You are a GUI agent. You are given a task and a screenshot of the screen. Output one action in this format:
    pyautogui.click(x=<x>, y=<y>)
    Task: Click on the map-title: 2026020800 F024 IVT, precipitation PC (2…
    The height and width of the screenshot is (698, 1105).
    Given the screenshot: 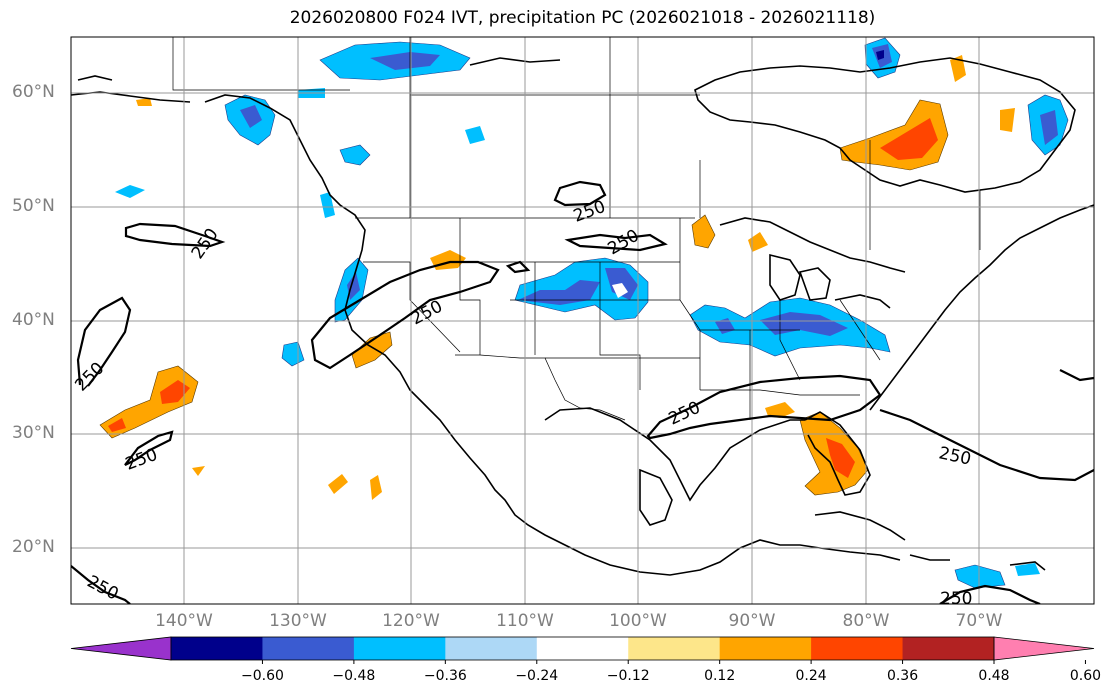 What is the action you would take?
    pyautogui.click(x=582, y=18)
    